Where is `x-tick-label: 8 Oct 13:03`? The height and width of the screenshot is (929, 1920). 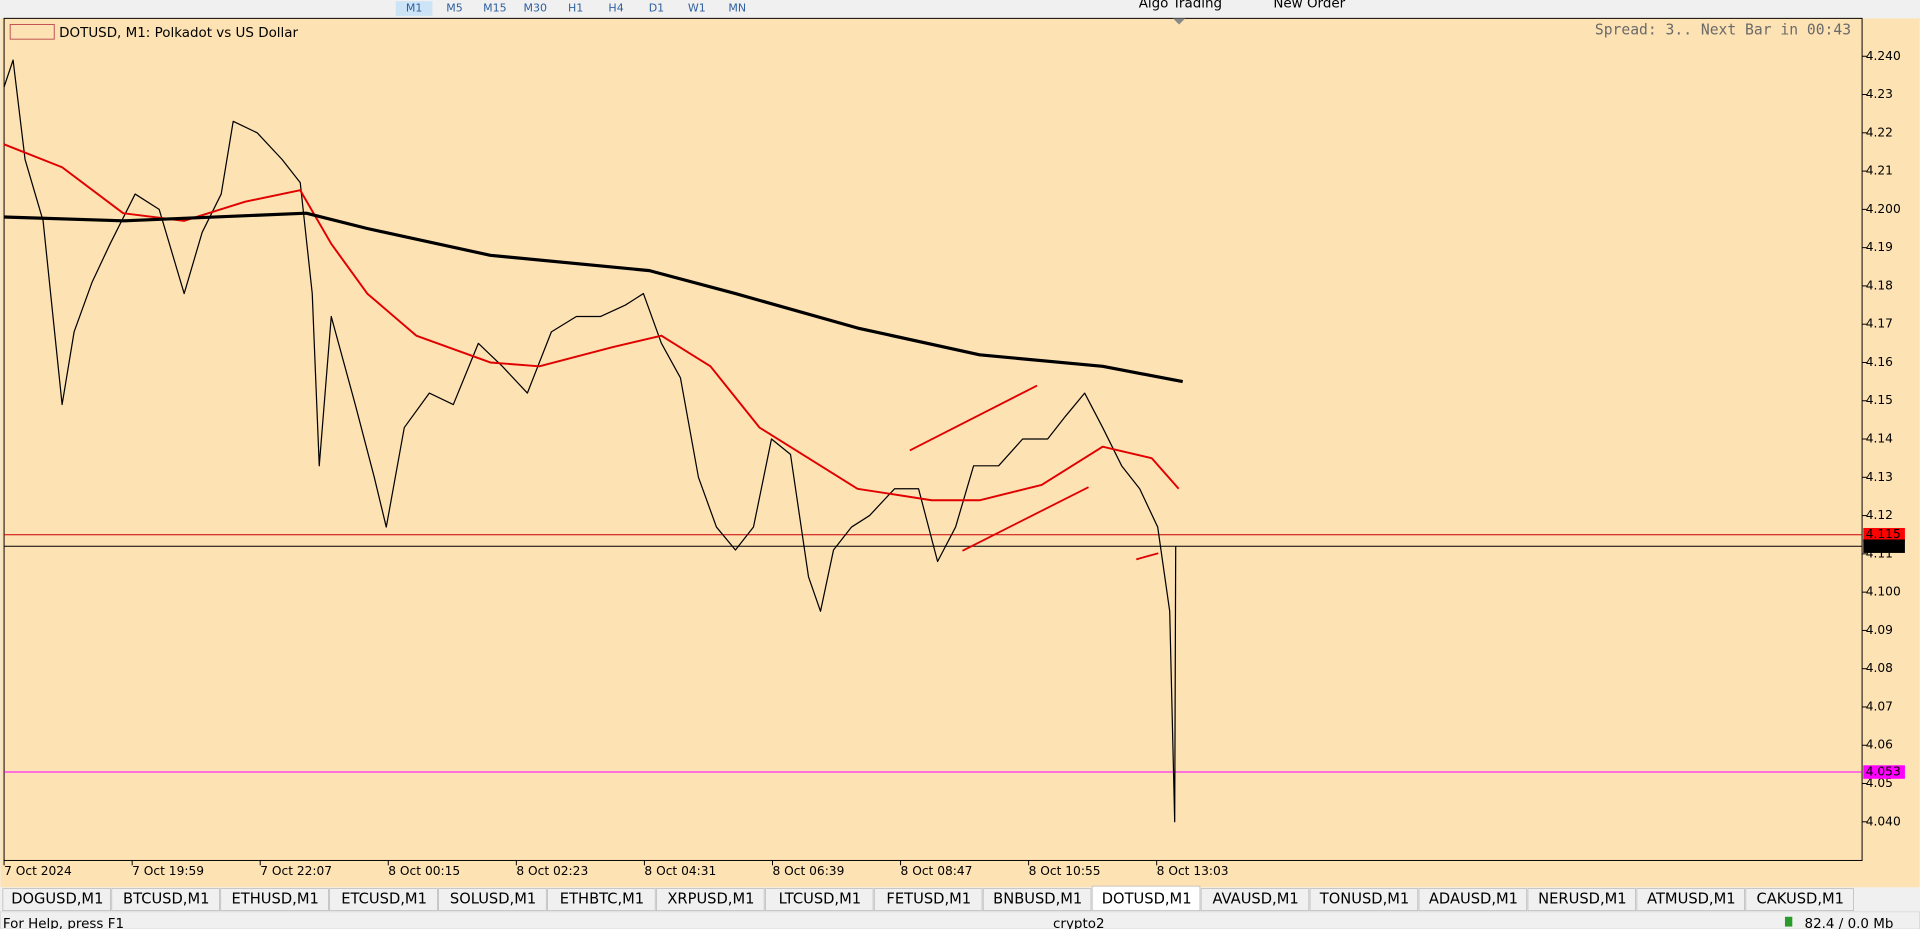 x-tick-label: 8 Oct 13:03 is located at coordinates (1193, 871).